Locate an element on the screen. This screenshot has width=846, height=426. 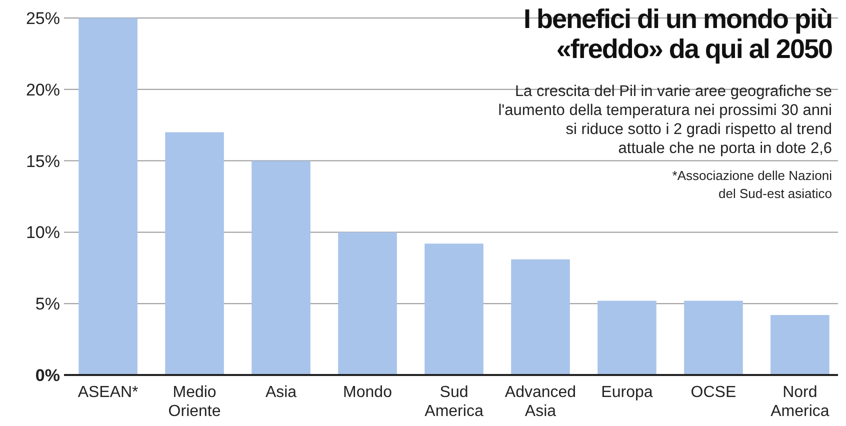
y-tick-label: 15% is located at coordinates (43, 161).